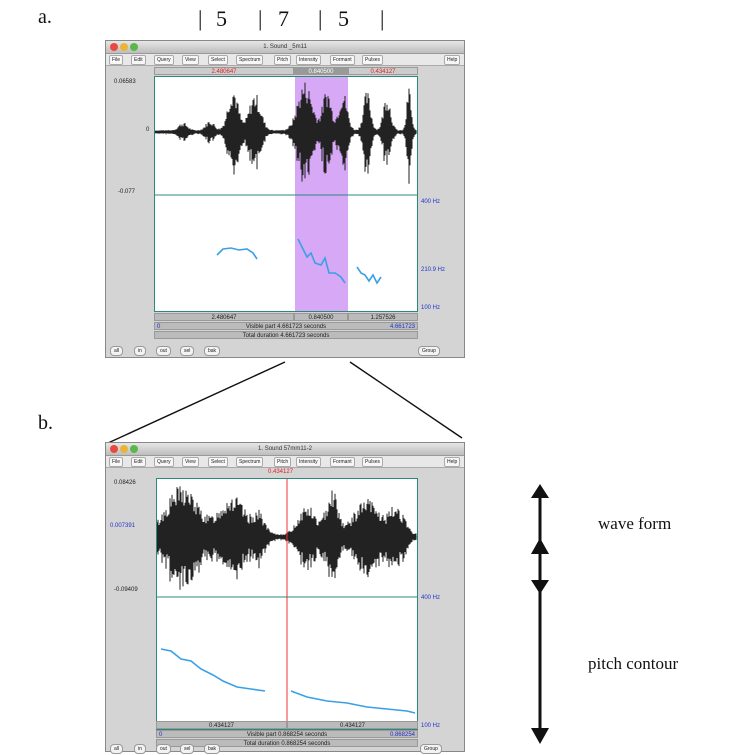 This screenshot has width=754, height=755. What do you see at coordinates (45, 423) in the screenshot?
I see `panel-label-b: b.` at bounding box center [45, 423].